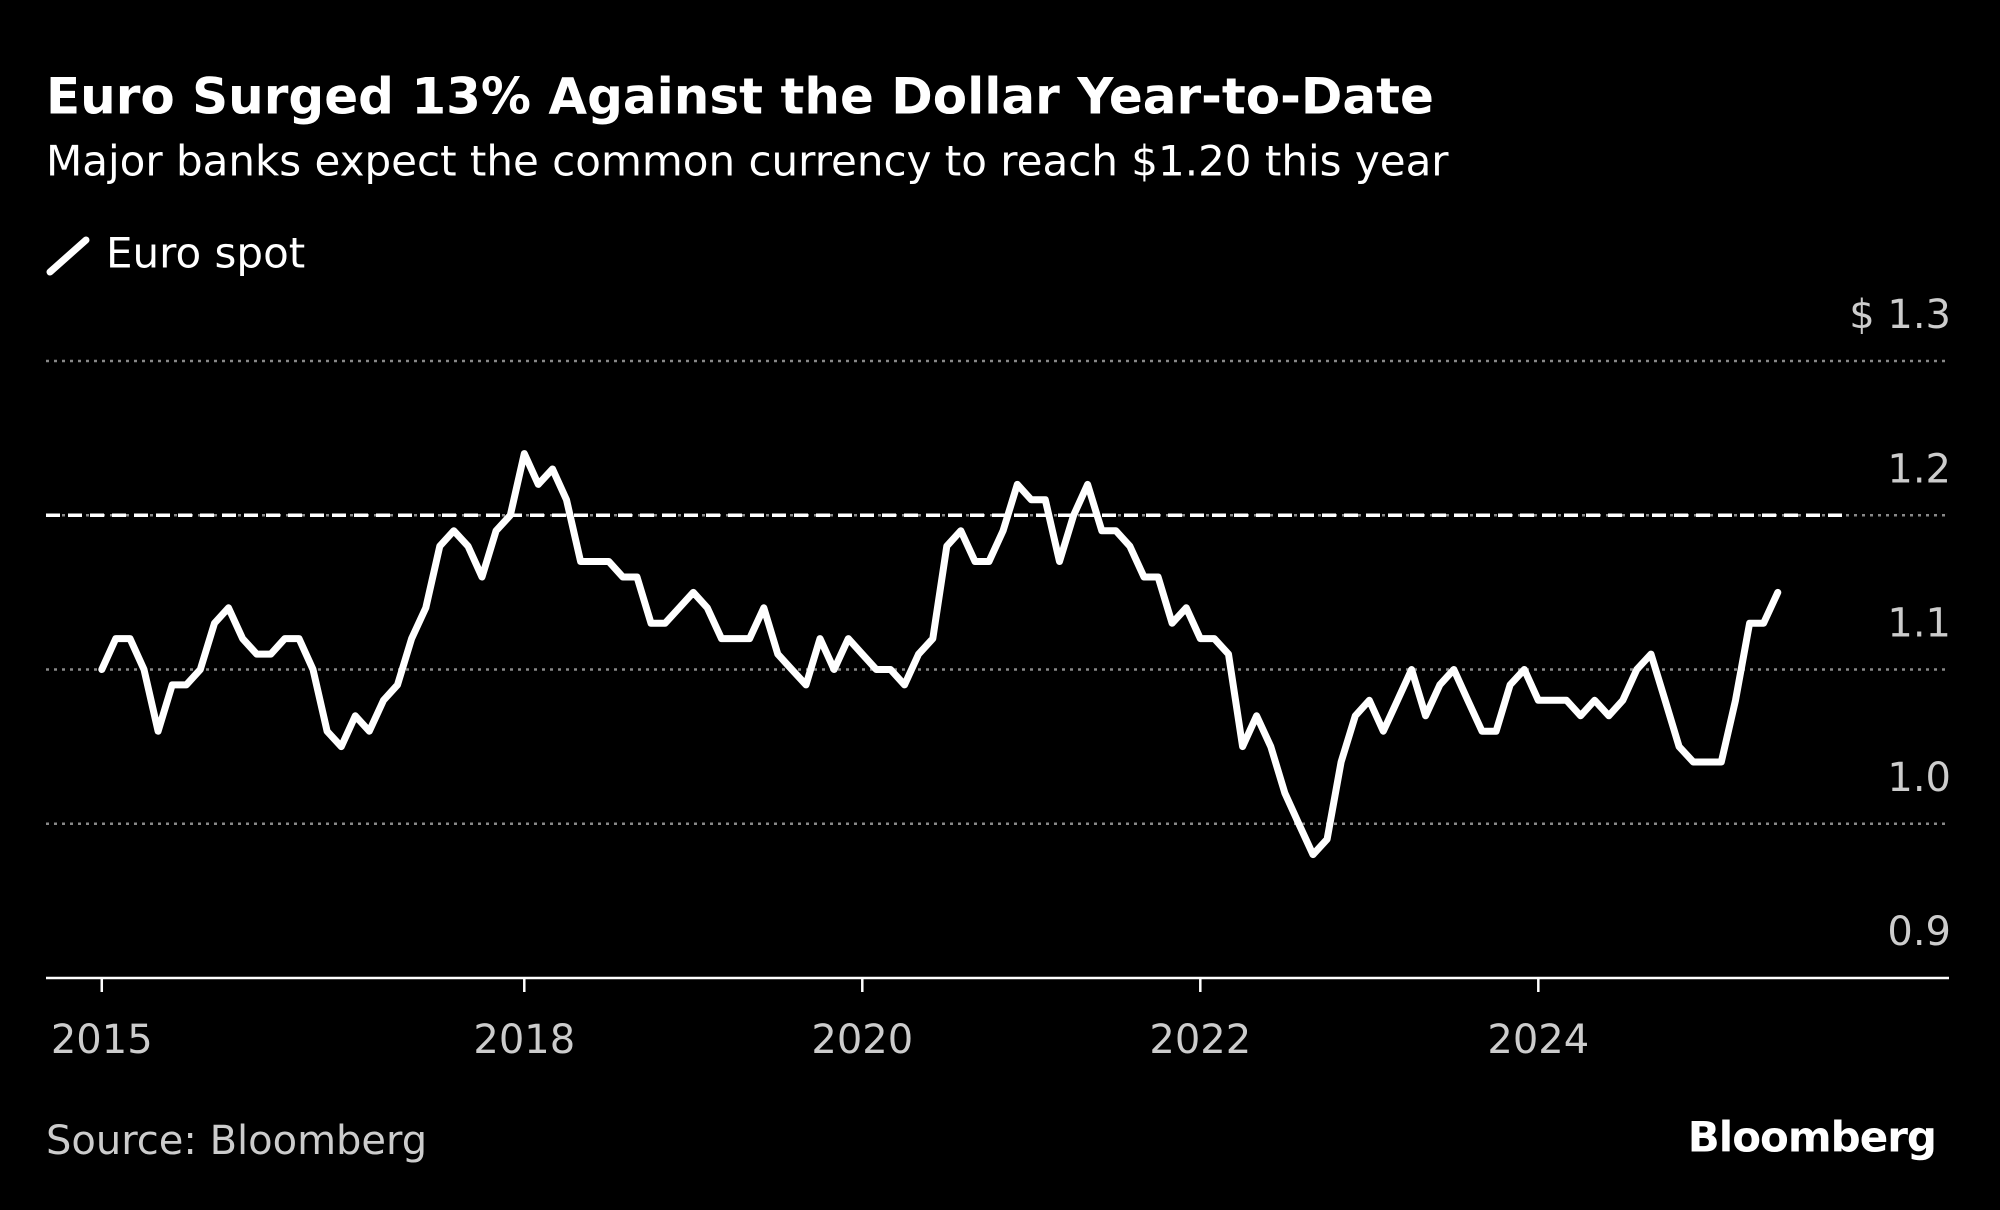 The height and width of the screenshot is (1210, 2000). What do you see at coordinates (102, 1040) in the screenshot?
I see `x-tick-label: 2015` at bounding box center [102, 1040].